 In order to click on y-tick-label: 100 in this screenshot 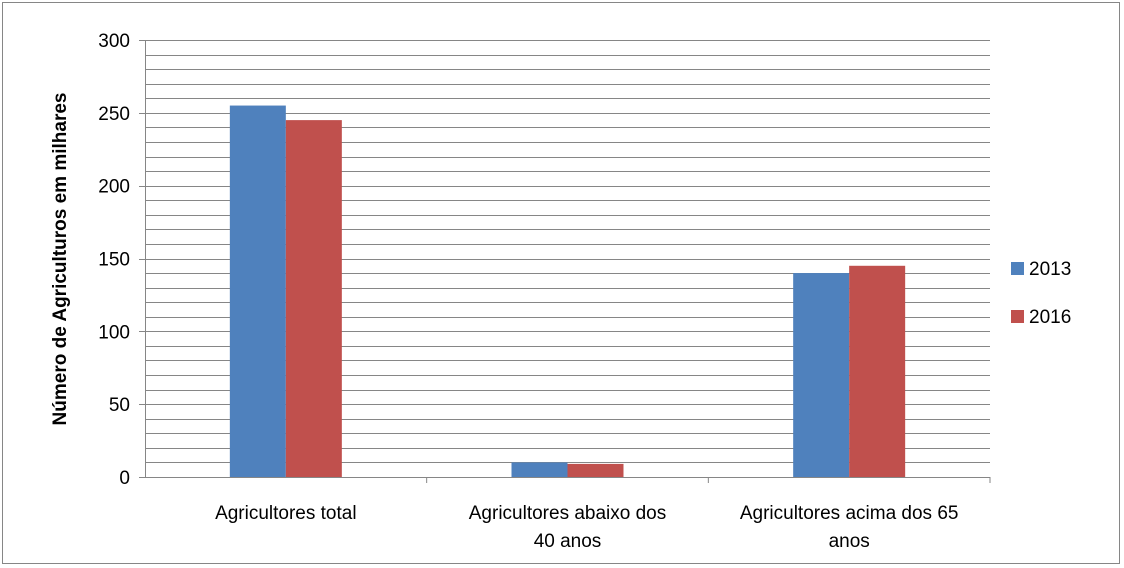, I will do `click(114, 332)`.